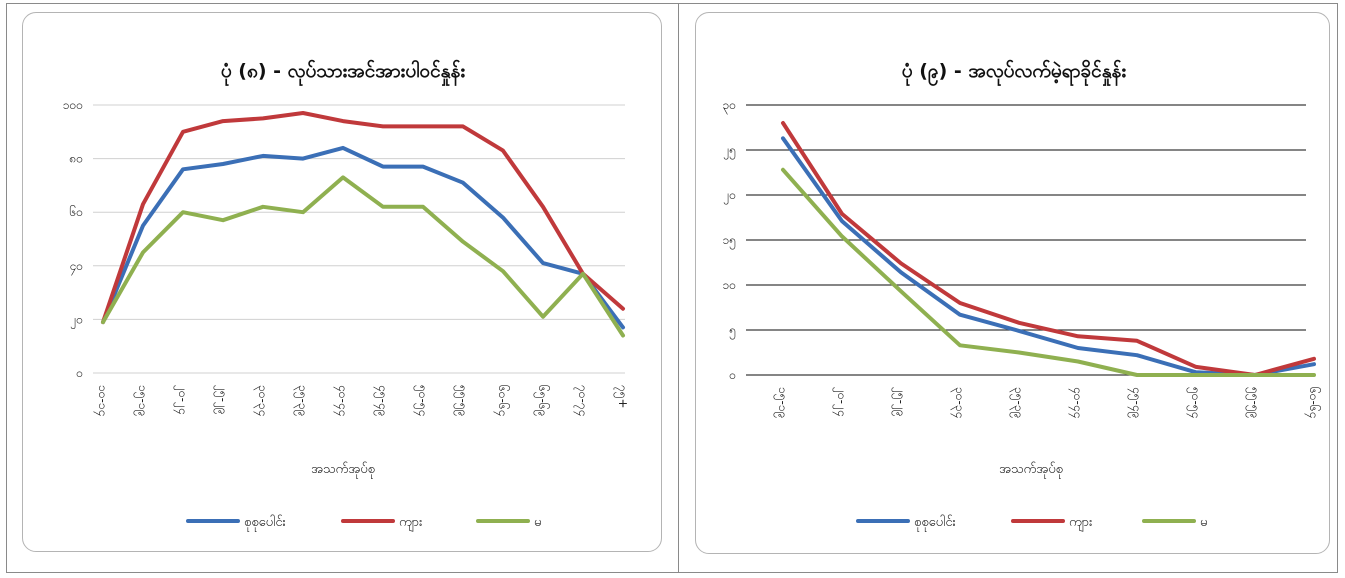 Image resolution: width=1345 pixels, height=578 pixels. I want to click on y-tick-label: ၈၀, so click(76, 159).